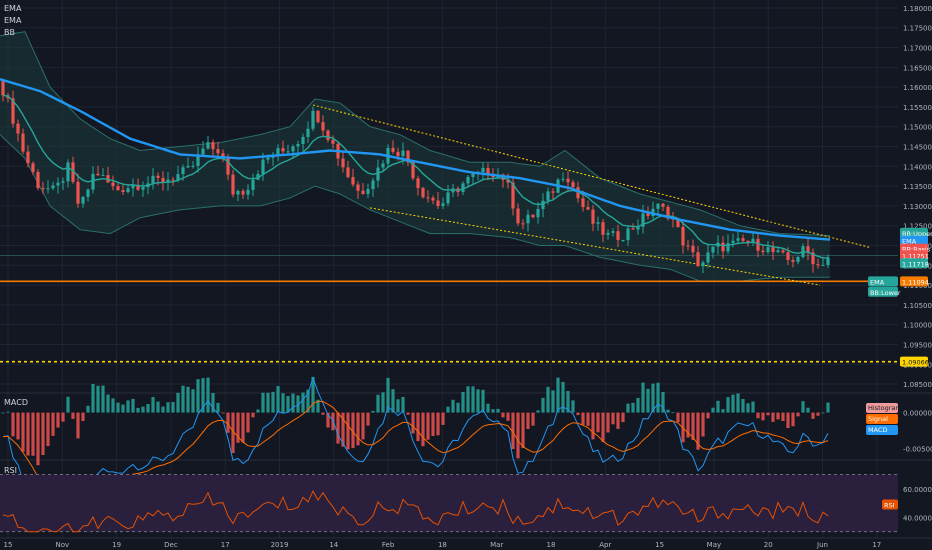  What do you see at coordinates (16, 402) in the screenshot?
I see `macd-title: MACD` at bounding box center [16, 402].